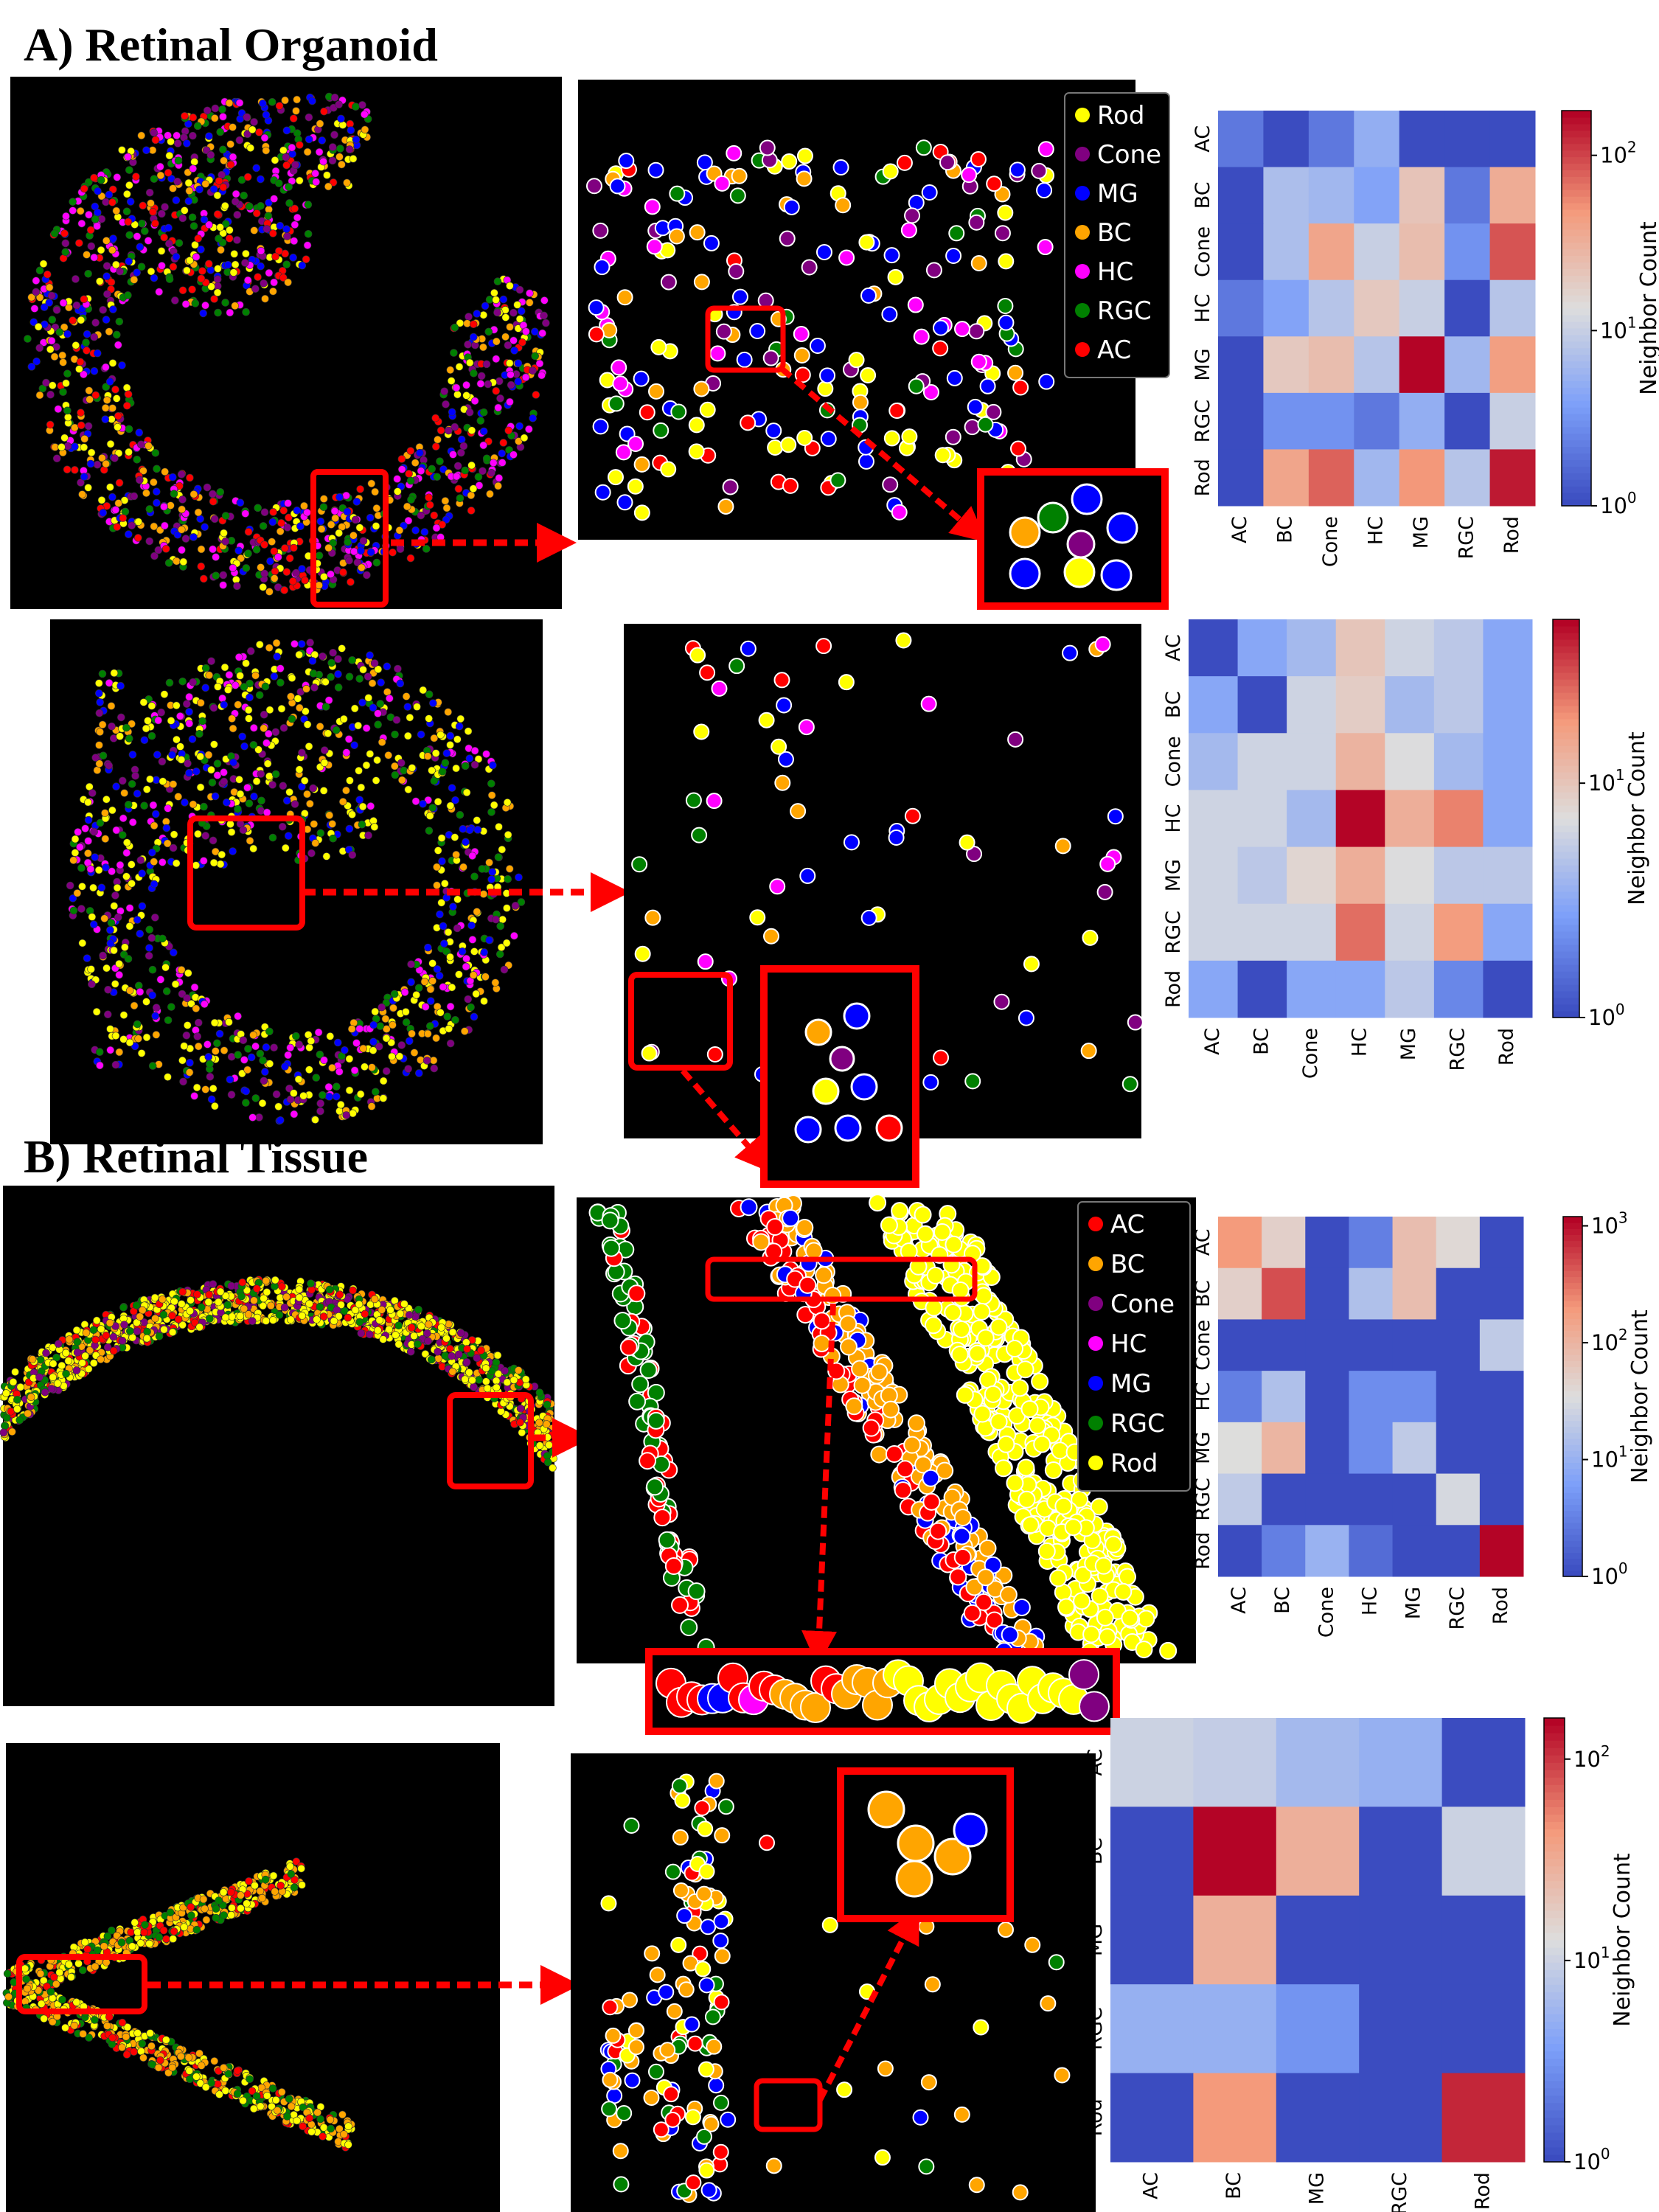  What do you see at coordinates (1173, 704) in the screenshot?
I see `heatmap-row-label: BC` at bounding box center [1173, 704].